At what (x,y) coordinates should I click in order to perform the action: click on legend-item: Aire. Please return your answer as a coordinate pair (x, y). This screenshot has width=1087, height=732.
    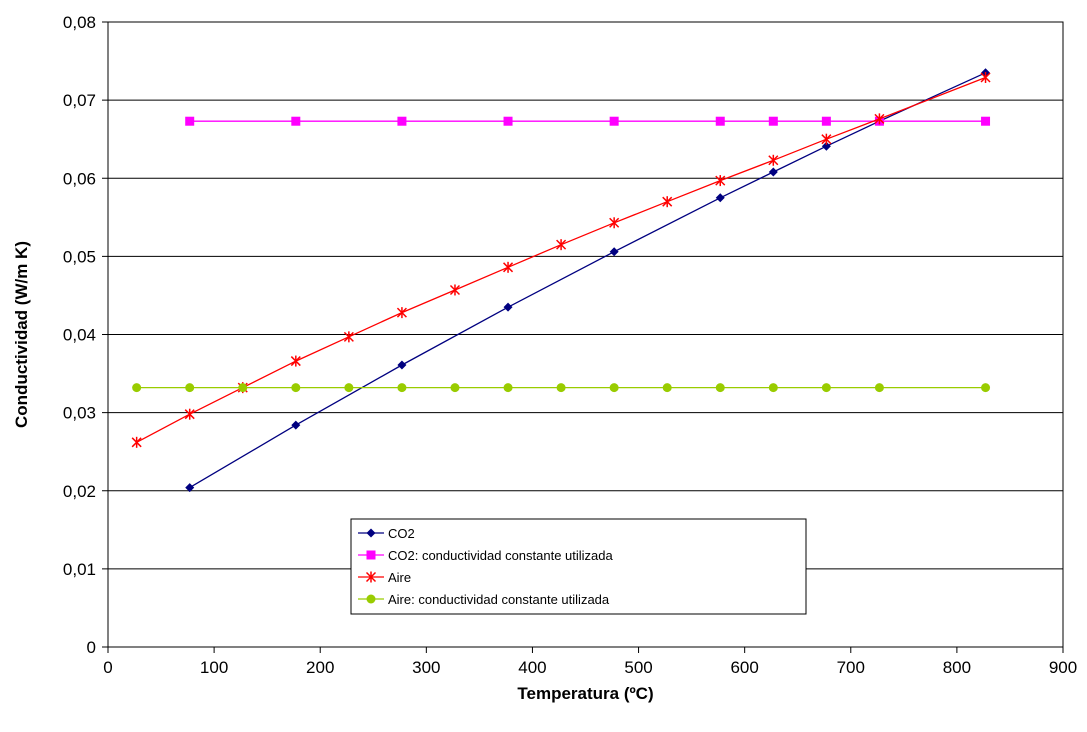
    Looking at the image, I should click on (384, 577).